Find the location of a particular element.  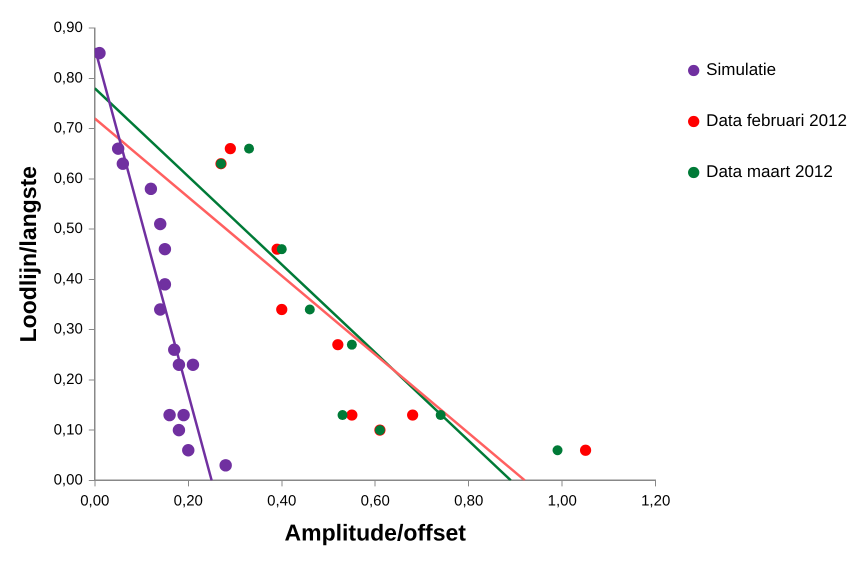

y-tick-label: 0,30 is located at coordinates (68, 329).